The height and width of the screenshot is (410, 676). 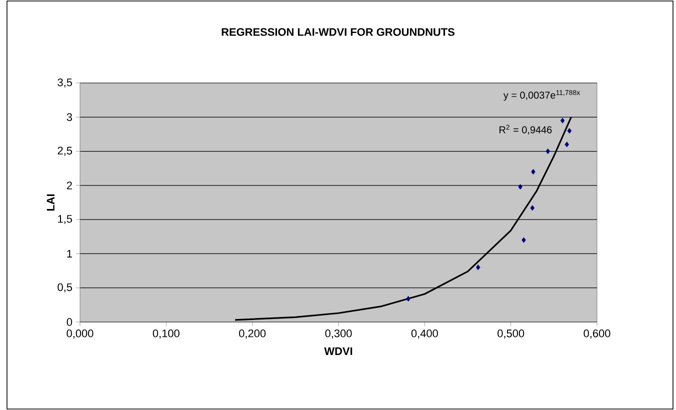 What do you see at coordinates (69, 186) in the screenshot?
I see `y-tick-label: 2` at bounding box center [69, 186].